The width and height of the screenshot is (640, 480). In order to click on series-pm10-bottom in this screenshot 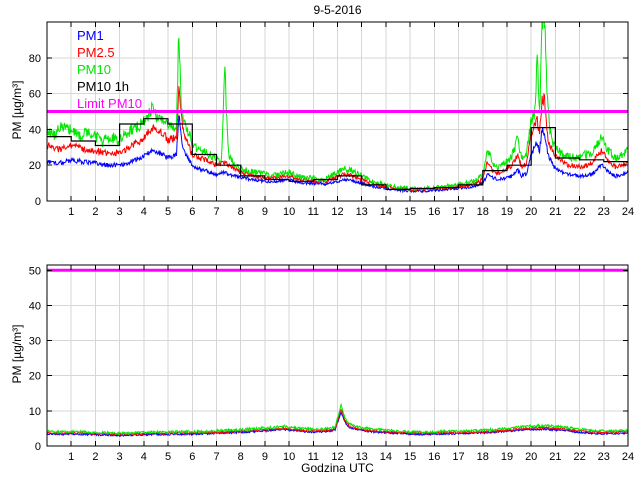, I will do `click(337, 419)`.